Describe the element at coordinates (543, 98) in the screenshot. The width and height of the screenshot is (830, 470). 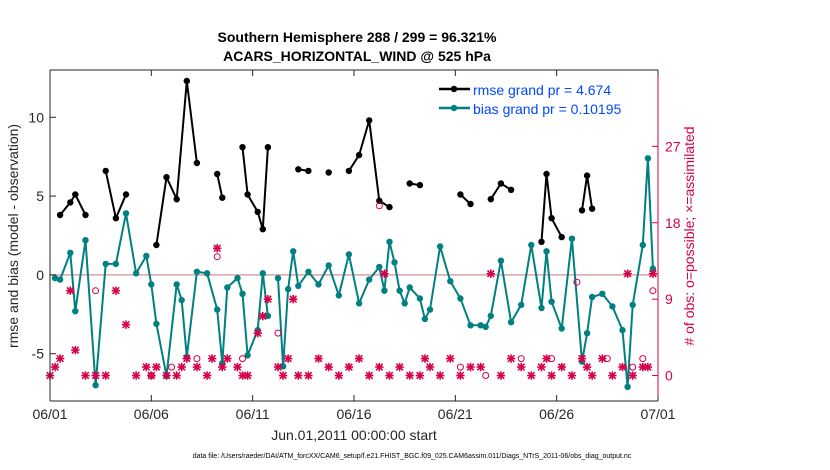
I see `legend-box` at that location.